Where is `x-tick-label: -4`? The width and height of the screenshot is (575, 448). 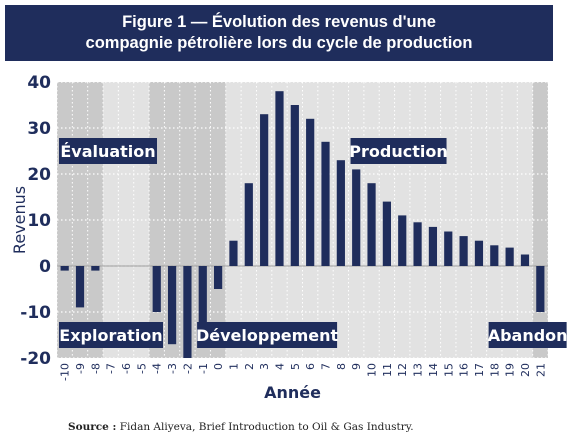
x-tick-label: -4 is located at coordinates (157, 368).